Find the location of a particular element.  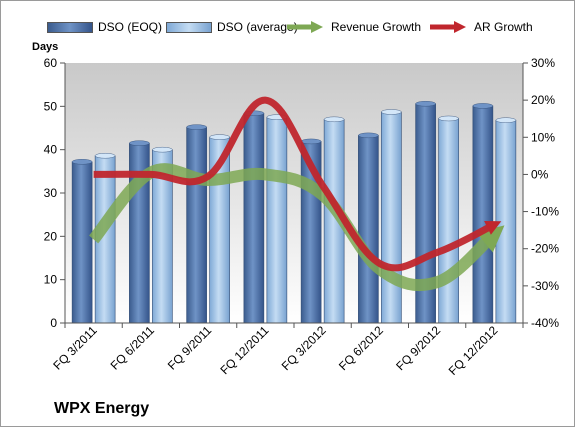

x-tick-label-4: FQ 3/2012 is located at coordinates (304, 348).